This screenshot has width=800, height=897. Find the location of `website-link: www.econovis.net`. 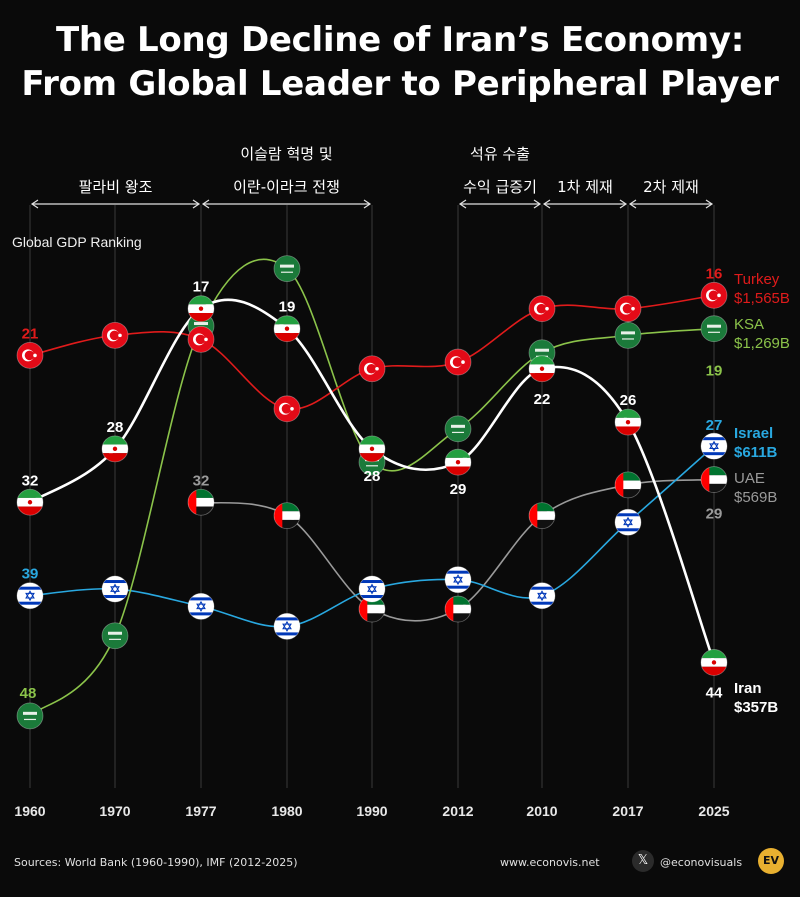

website-link: www.econovis.net is located at coordinates (550, 862).